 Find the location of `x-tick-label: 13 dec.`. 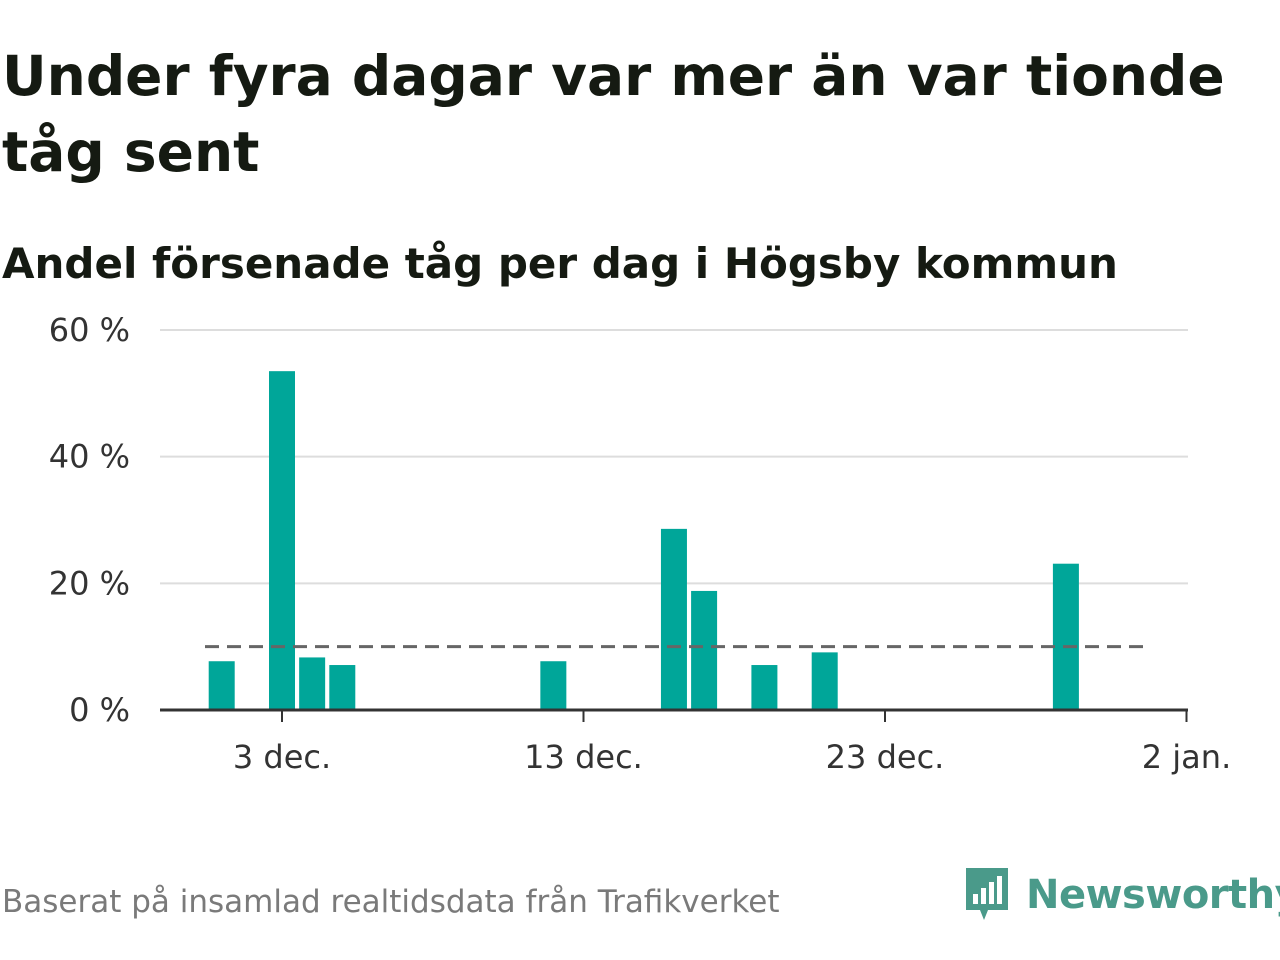

x-tick-label: 13 dec. is located at coordinates (583, 757).